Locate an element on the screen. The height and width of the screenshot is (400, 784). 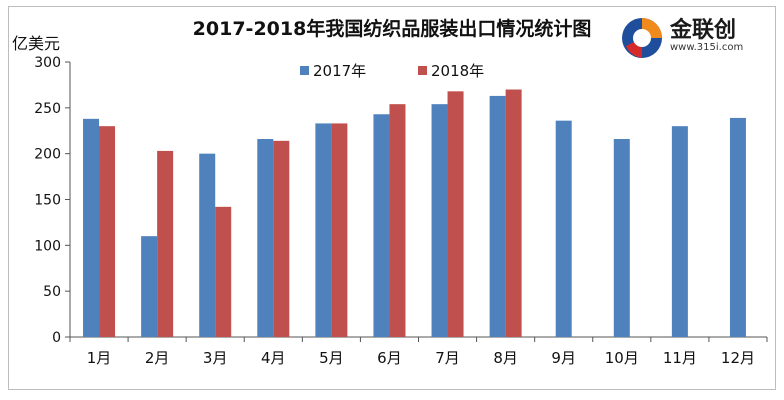
jinlianchuang-logo-icon is located at coordinates (642, 38).